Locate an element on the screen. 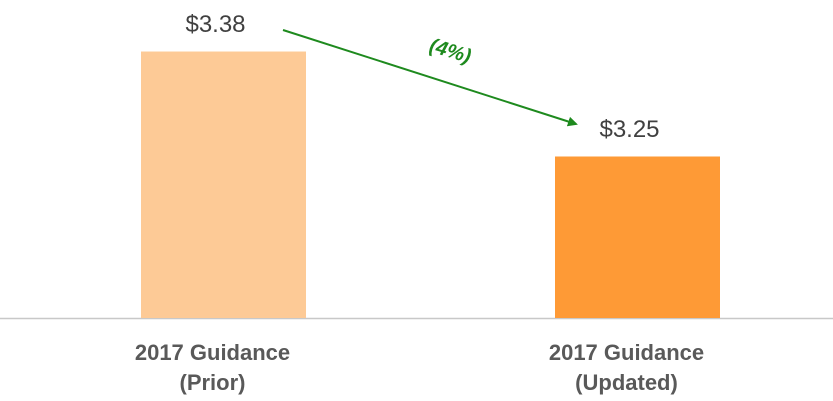 Image resolution: width=833 pixels, height=401 pixels. change-annotation: (4%) is located at coordinates (450, 51).